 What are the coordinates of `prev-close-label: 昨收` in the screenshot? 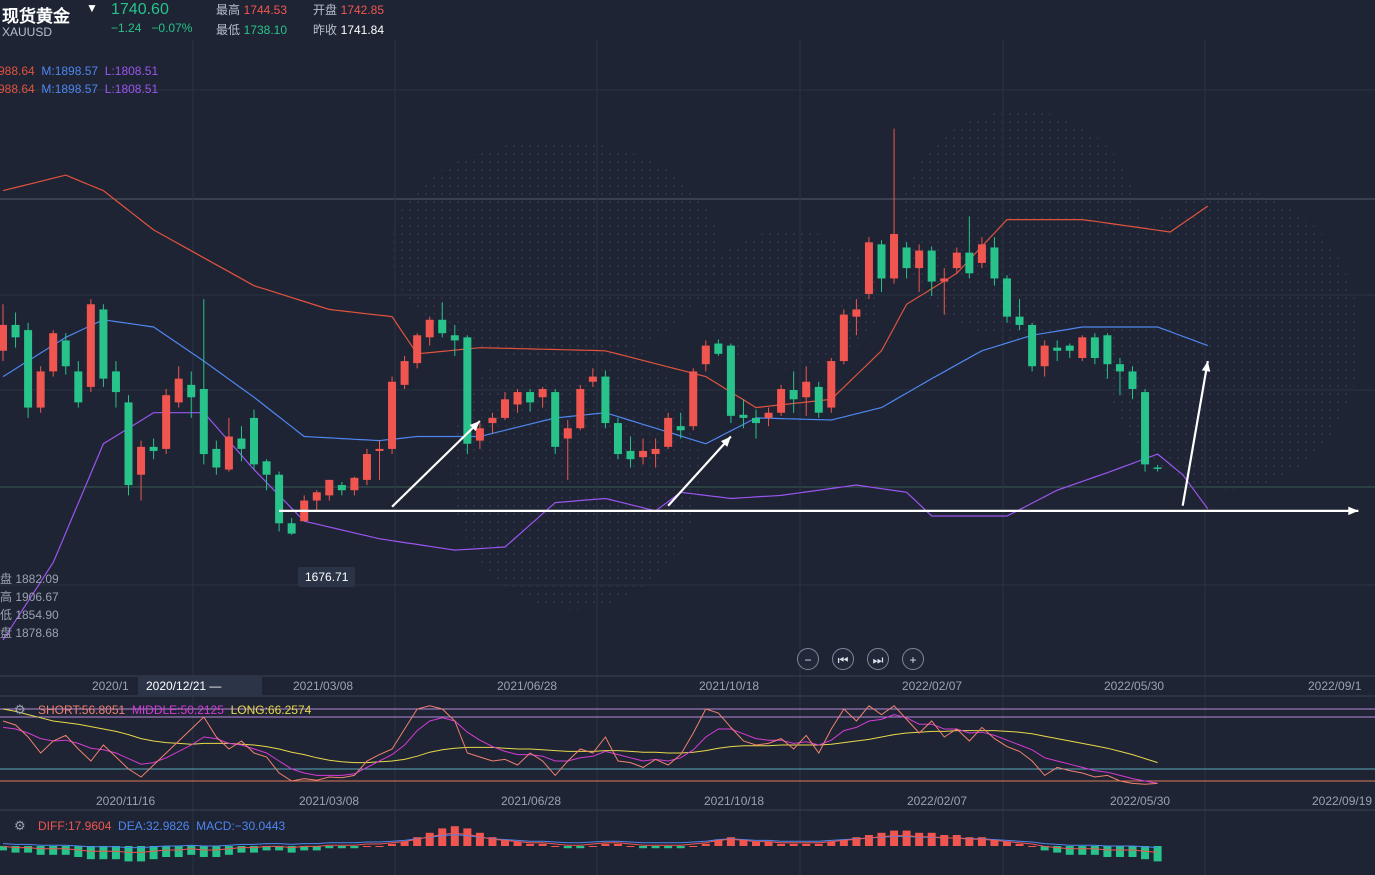 It's located at (325, 30).